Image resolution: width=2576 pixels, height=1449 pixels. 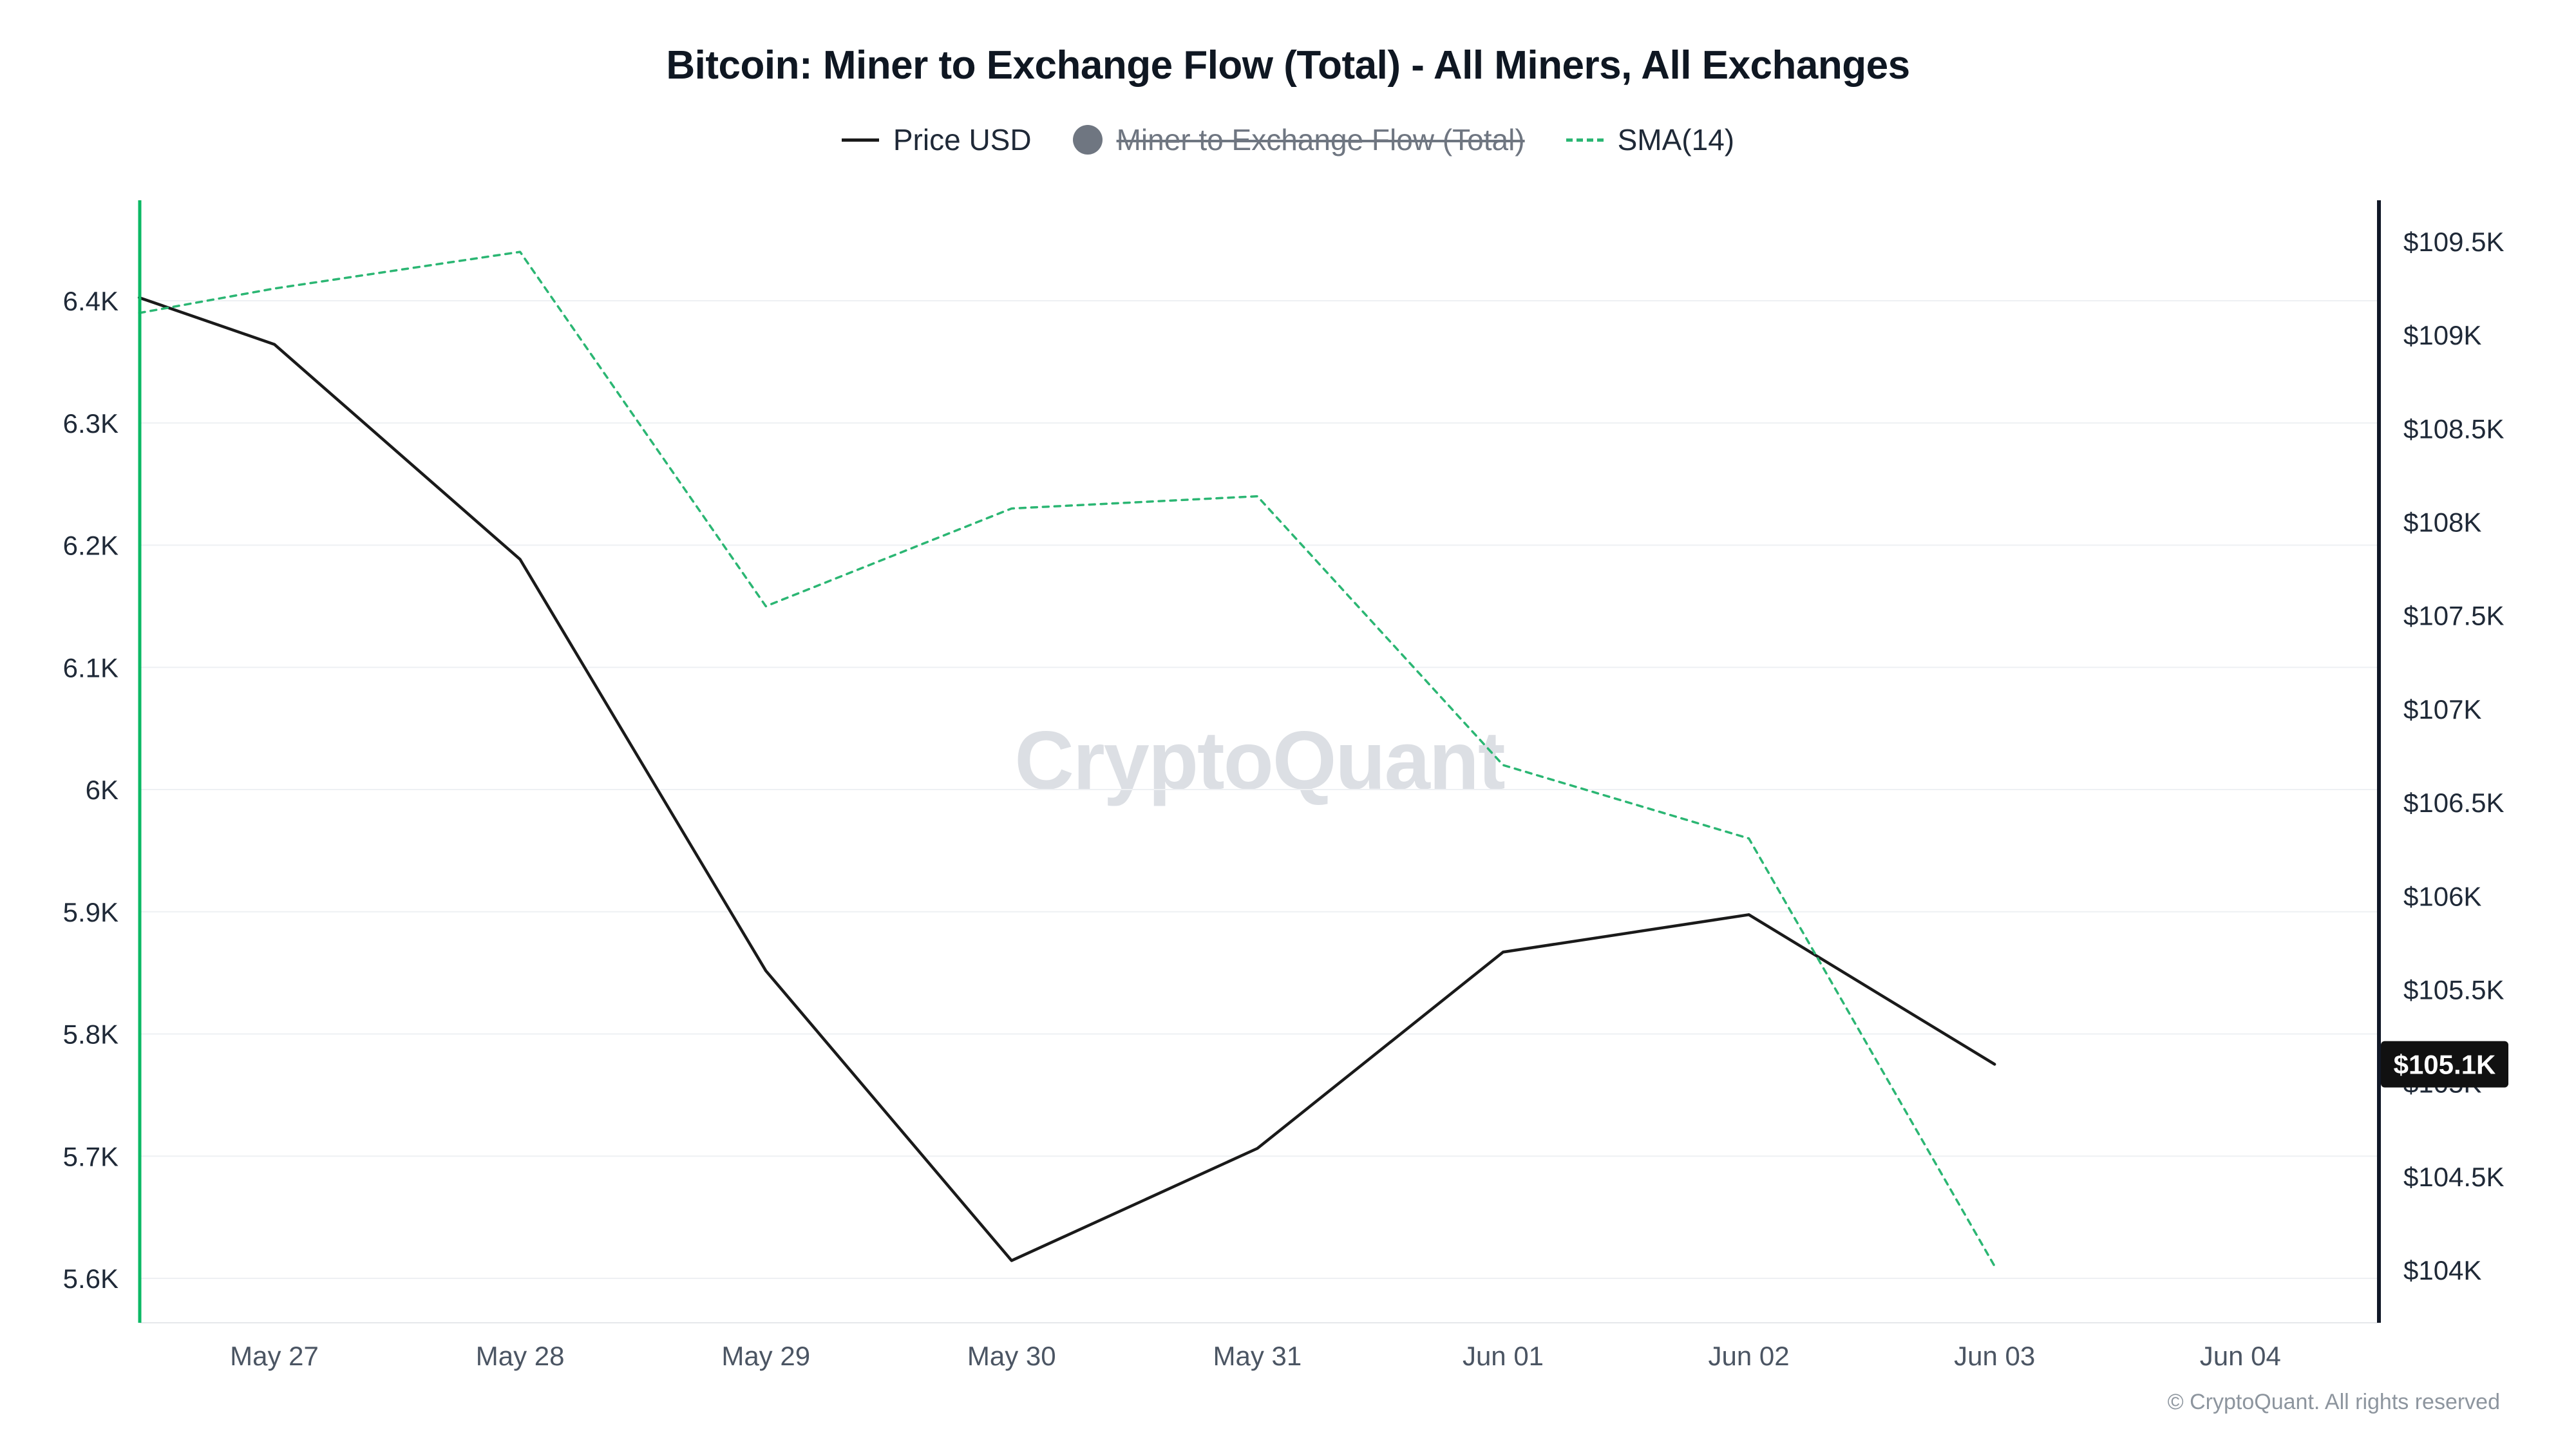 I want to click on legend-item-price-usd: Price USD, so click(x=937, y=139).